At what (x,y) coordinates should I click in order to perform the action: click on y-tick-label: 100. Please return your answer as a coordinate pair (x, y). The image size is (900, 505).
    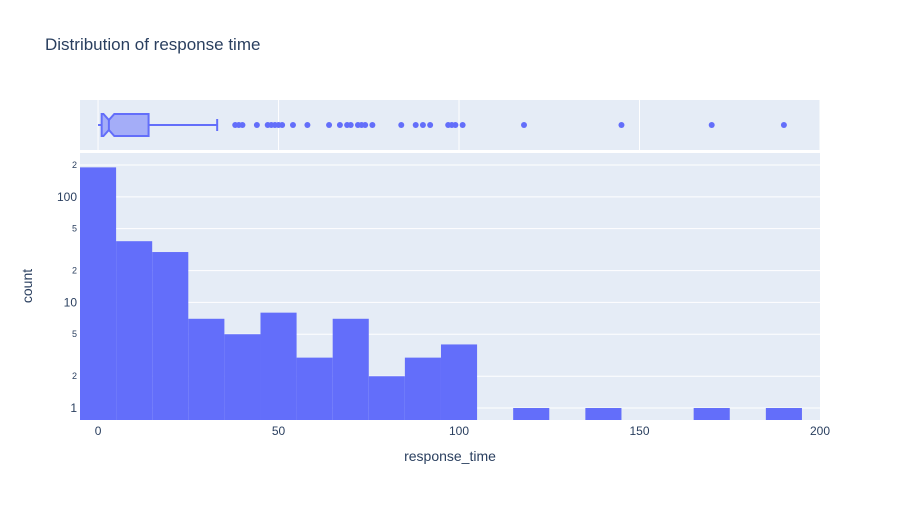
    Looking at the image, I should click on (67, 197).